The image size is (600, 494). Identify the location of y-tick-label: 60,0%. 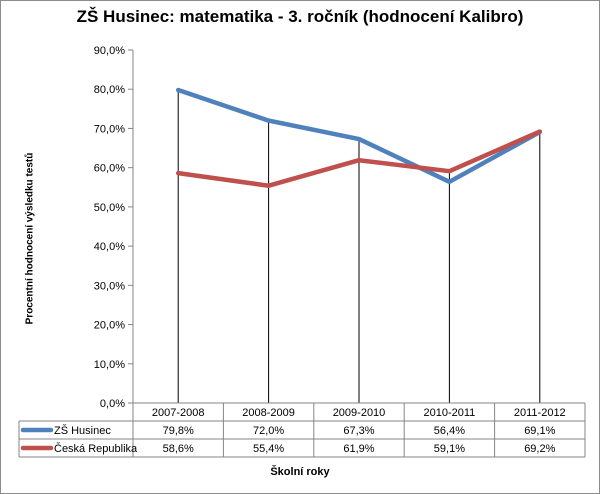
(109, 169).